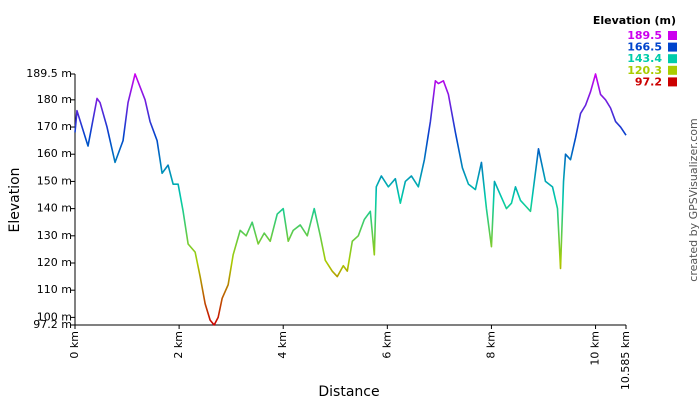 The image size is (700, 400). What do you see at coordinates (595, 348) in the screenshot?
I see `x-tick-label: 10 km` at bounding box center [595, 348].